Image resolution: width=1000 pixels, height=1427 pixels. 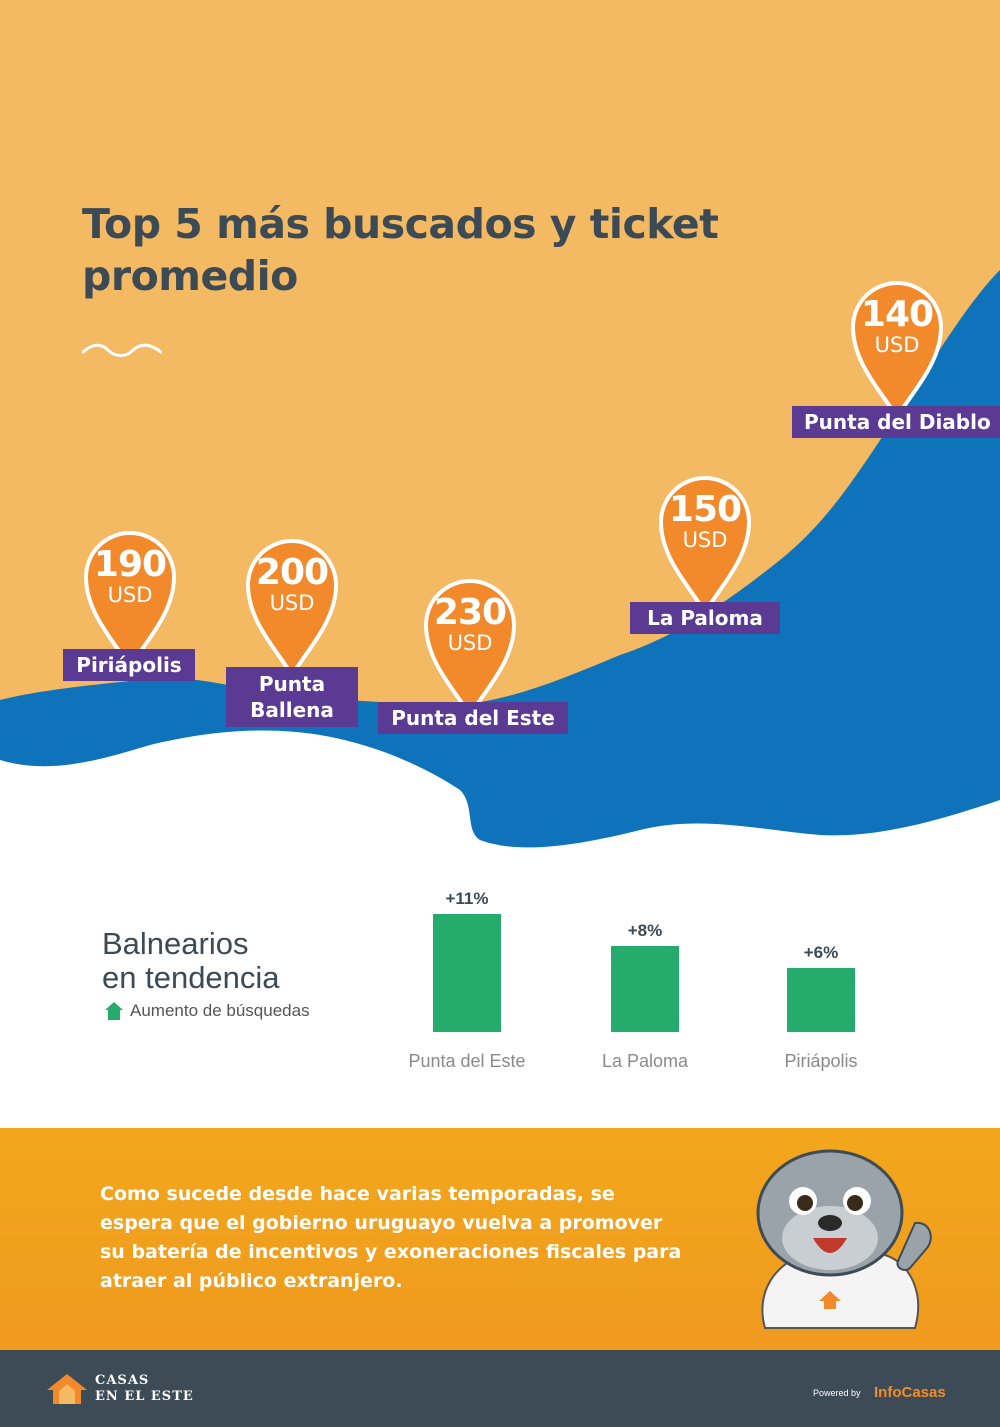 I want to click on pin-punta-ballena: 200 USD, so click(x=292, y=605).